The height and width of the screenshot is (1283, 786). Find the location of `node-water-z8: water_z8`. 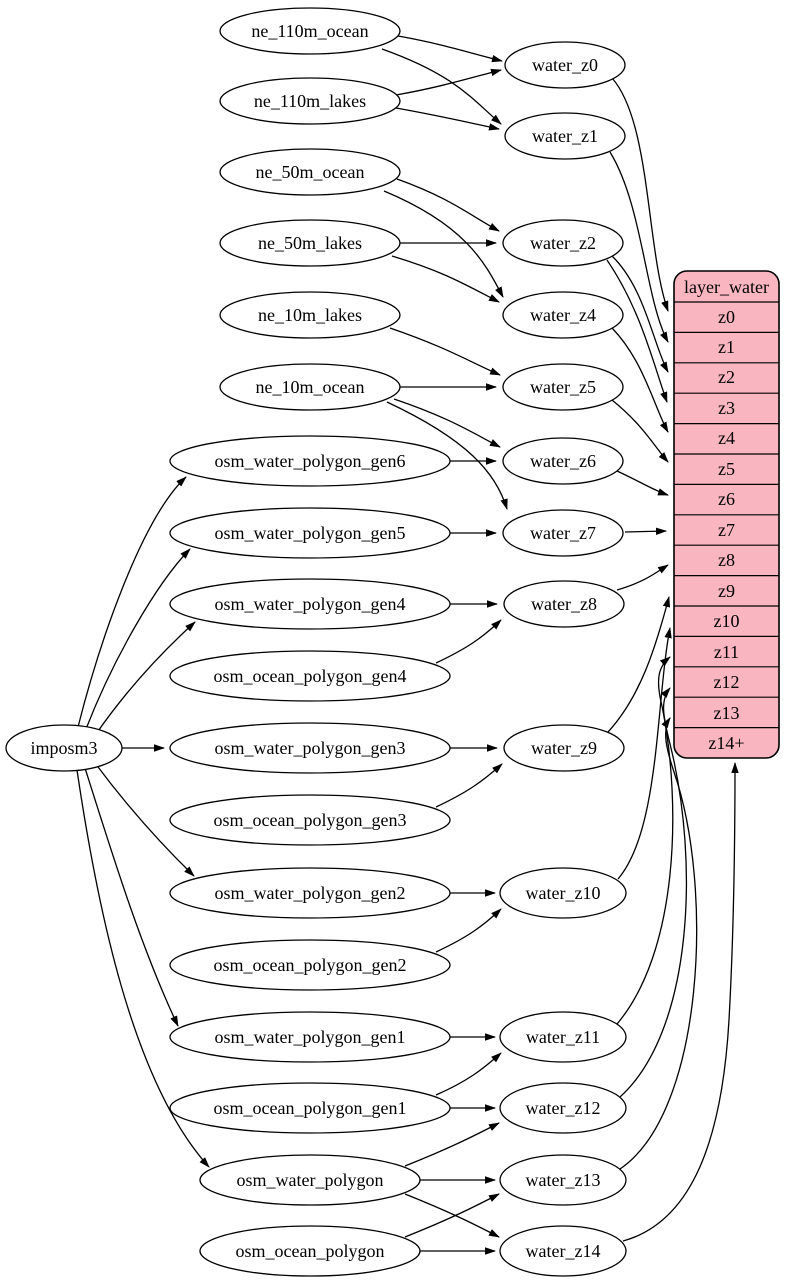

node-water-z8: water_z8 is located at coordinates (564, 604).